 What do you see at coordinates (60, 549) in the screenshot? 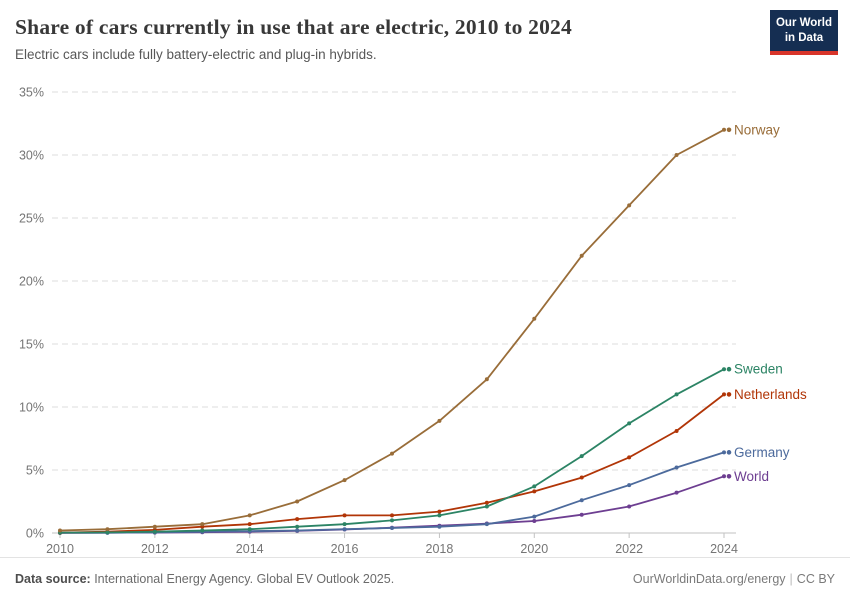
I see `x-tick-label: 2010` at bounding box center [60, 549].